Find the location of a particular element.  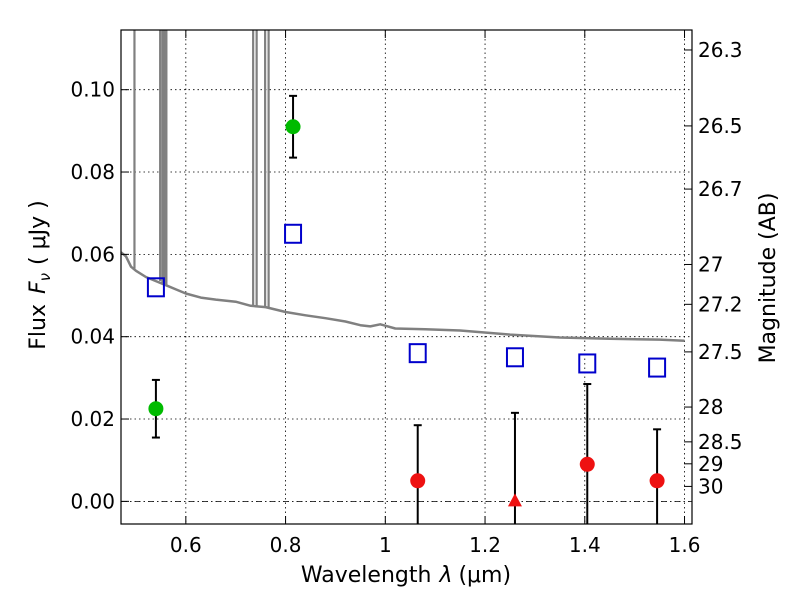

x-axis-label: Wavelength λ (μm) is located at coordinates (406, 575).